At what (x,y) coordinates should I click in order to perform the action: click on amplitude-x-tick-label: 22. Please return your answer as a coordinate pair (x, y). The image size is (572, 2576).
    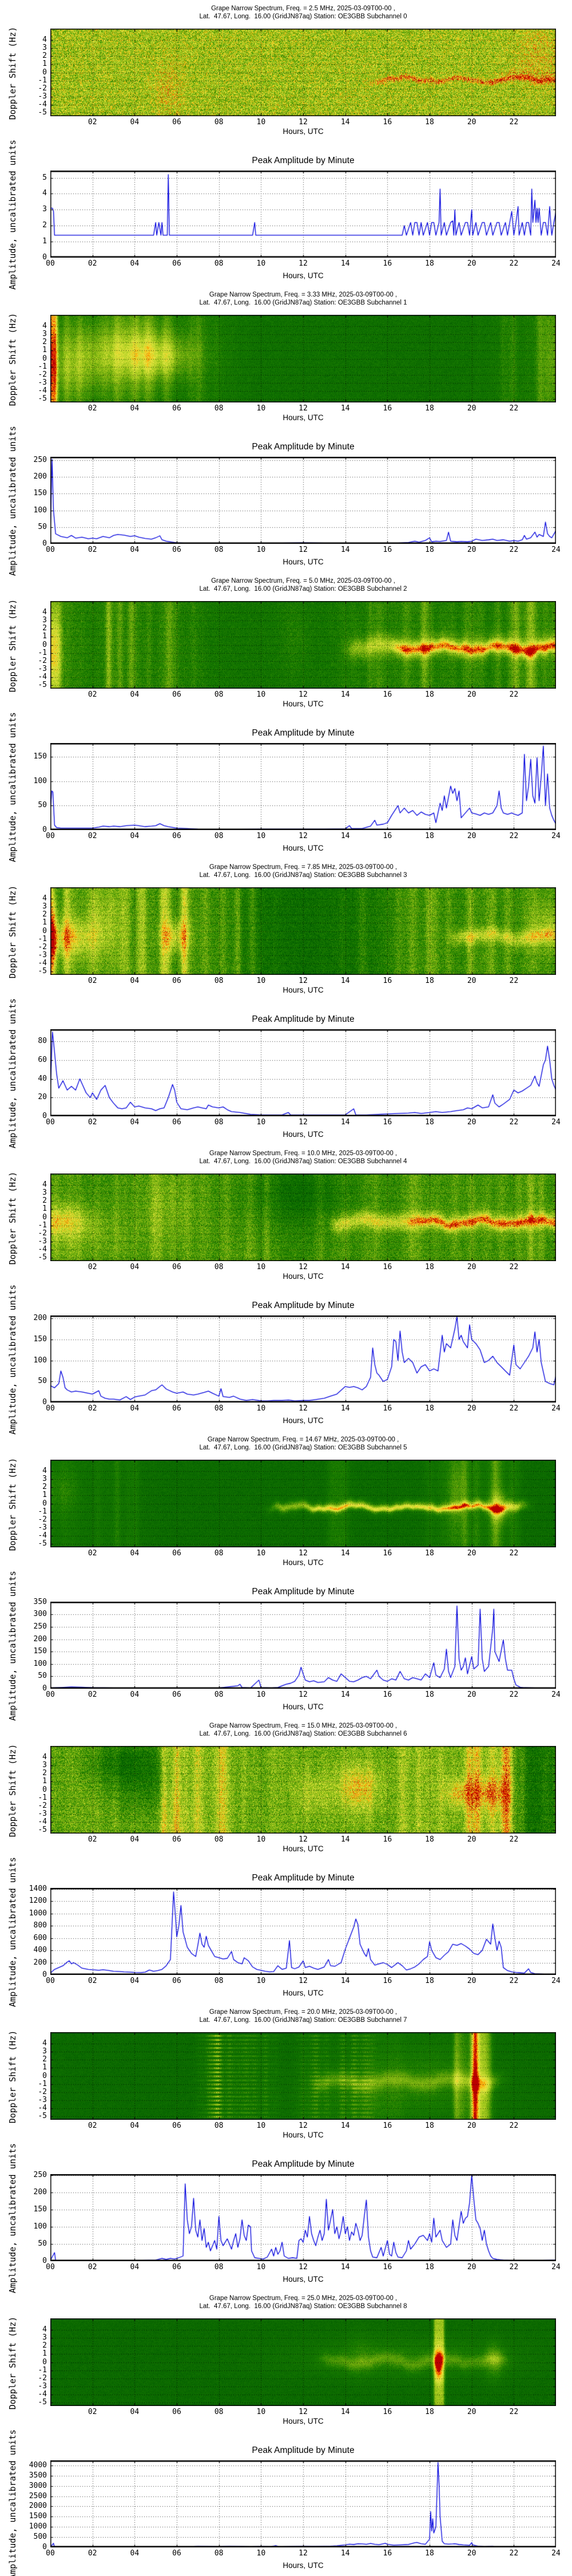
    Looking at the image, I should click on (514, 2553).